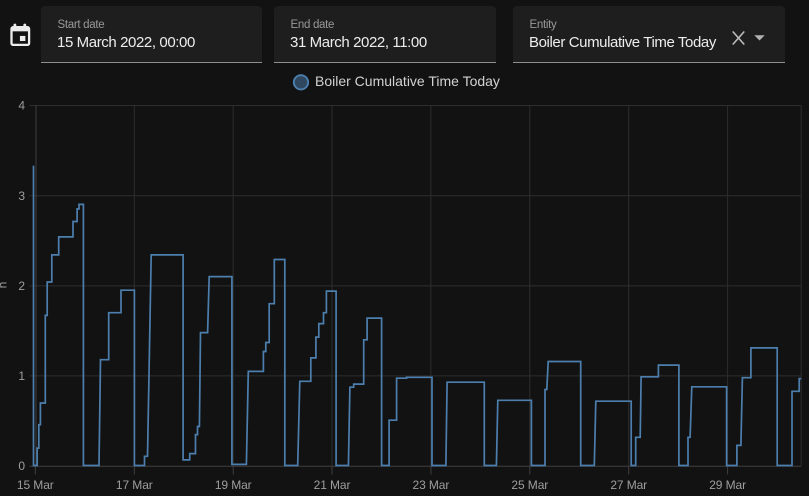 This screenshot has width=809, height=496. I want to click on svg-text: 3, so click(21, 196).